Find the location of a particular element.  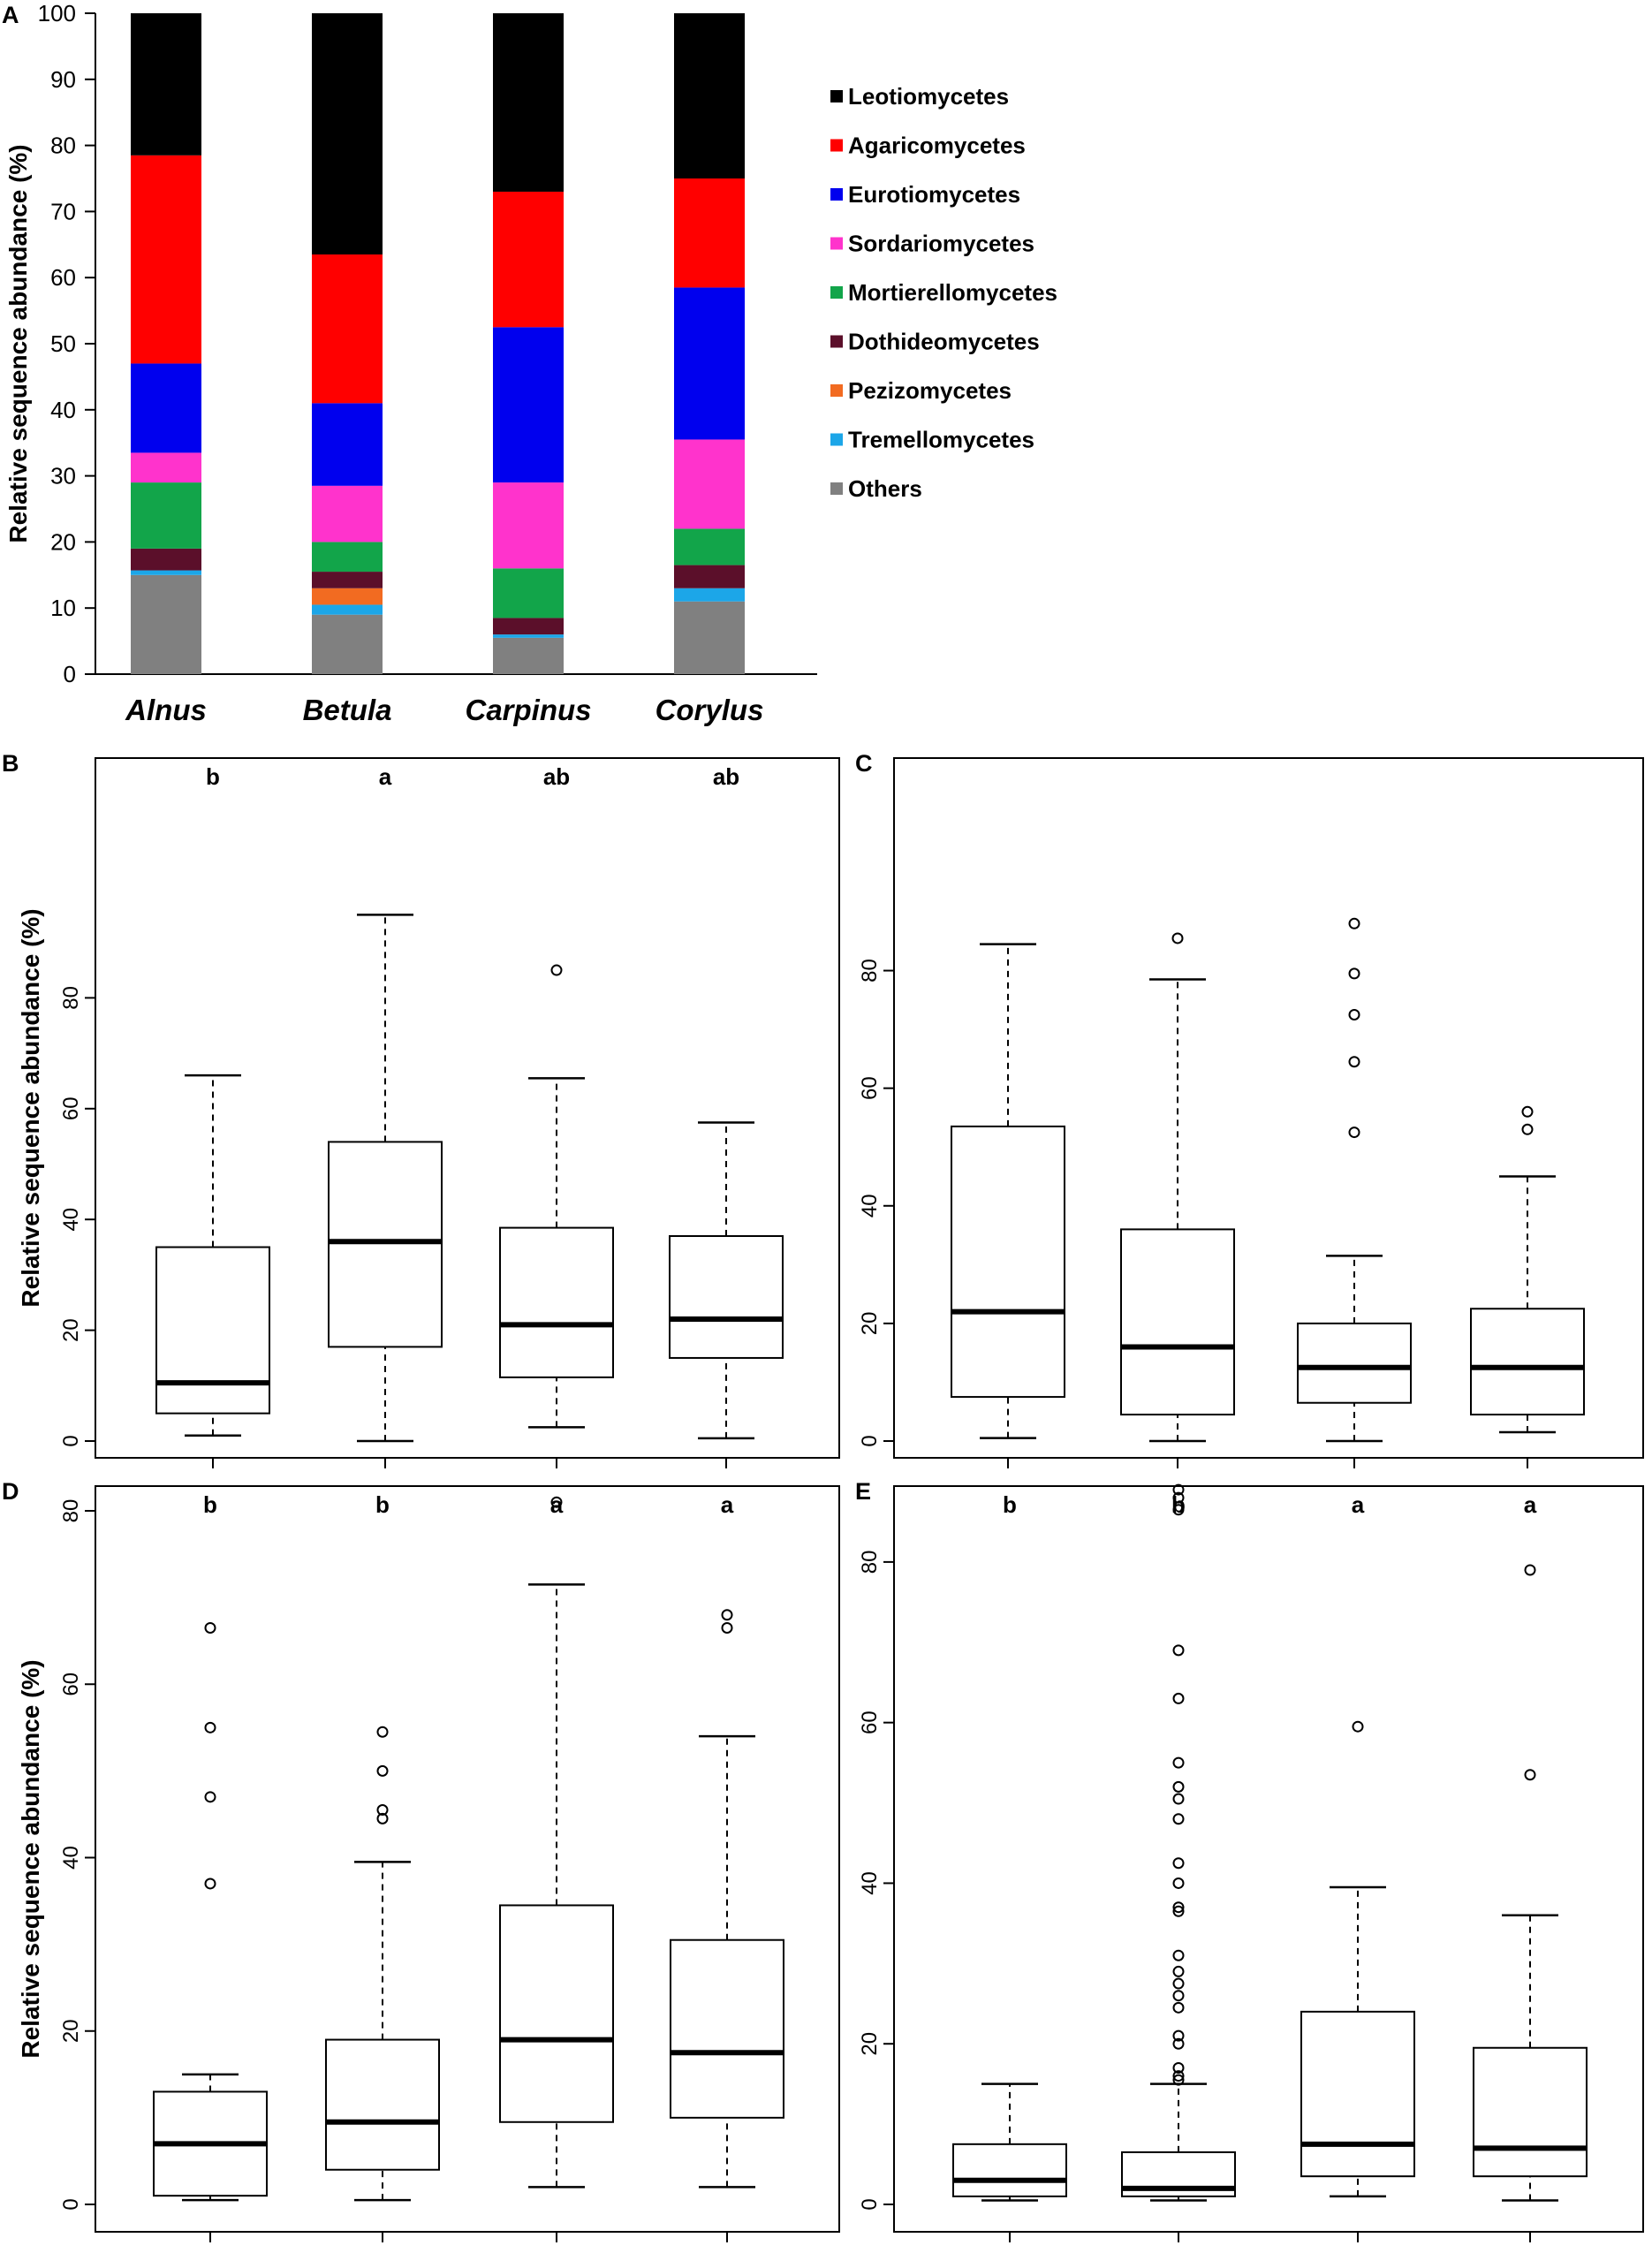

legend-label: Mortierellomycetes is located at coordinates (952, 292).